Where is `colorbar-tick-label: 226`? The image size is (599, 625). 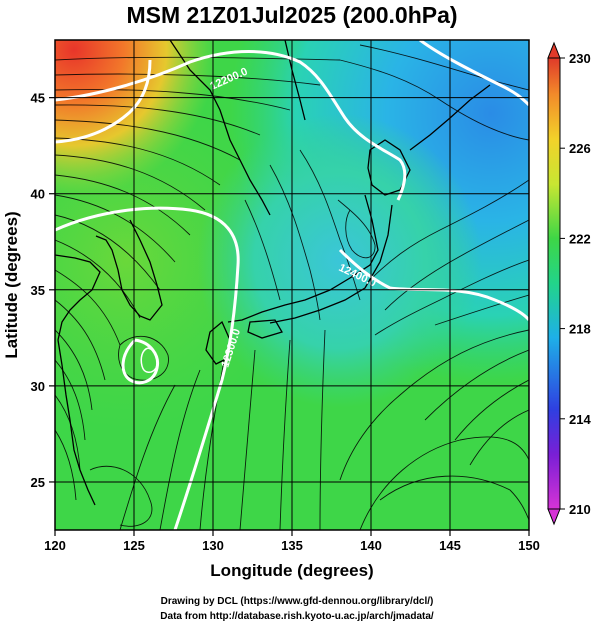 colorbar-tick-label: 226 is located at coordinates (580, 148).